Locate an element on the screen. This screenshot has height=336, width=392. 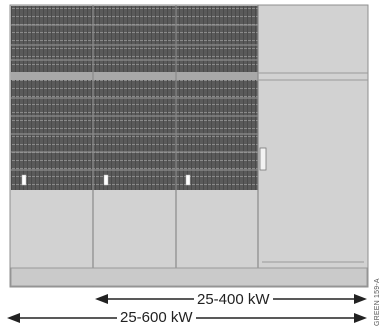
dimension-label-600: 25-600 kW is located at coordinates (156, 318).